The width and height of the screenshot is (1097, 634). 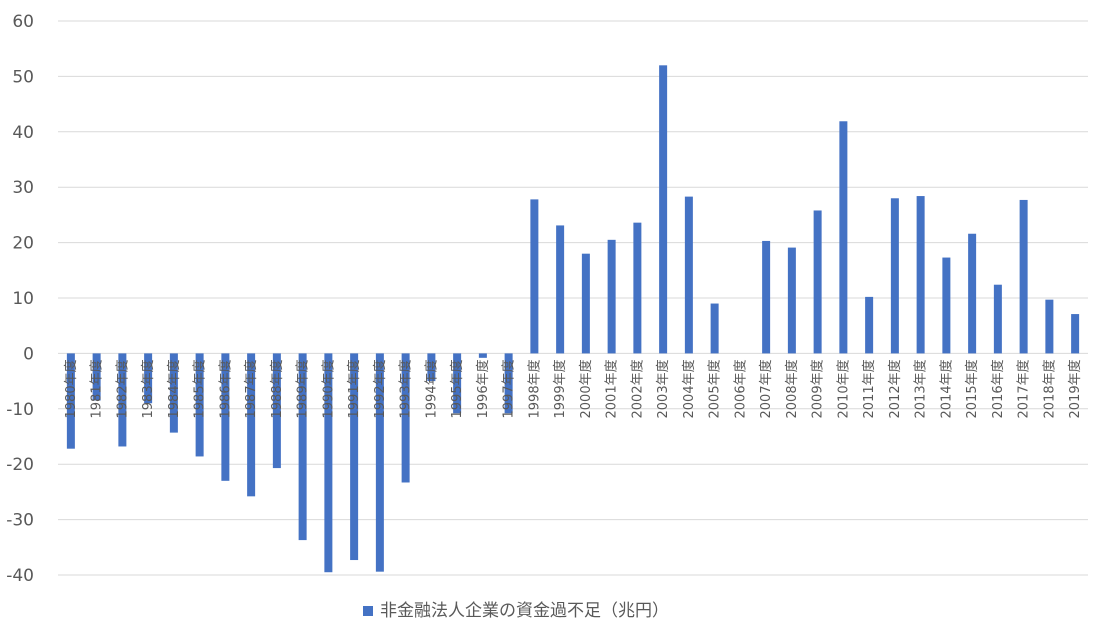 I want to click on y-tick-label: -30, so click(x=20, y=521).